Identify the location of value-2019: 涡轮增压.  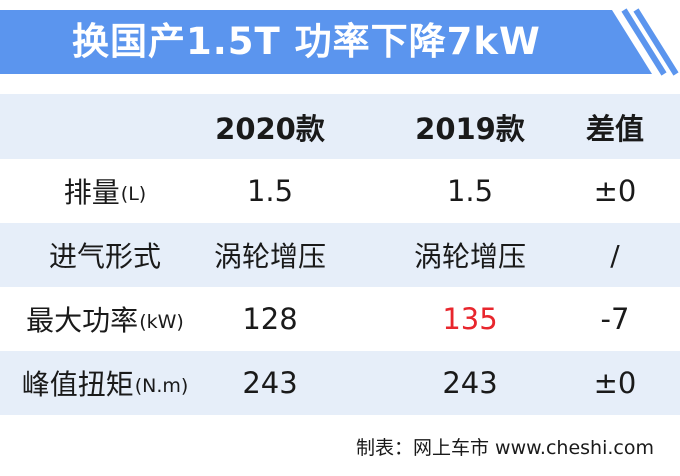
(469, 256).